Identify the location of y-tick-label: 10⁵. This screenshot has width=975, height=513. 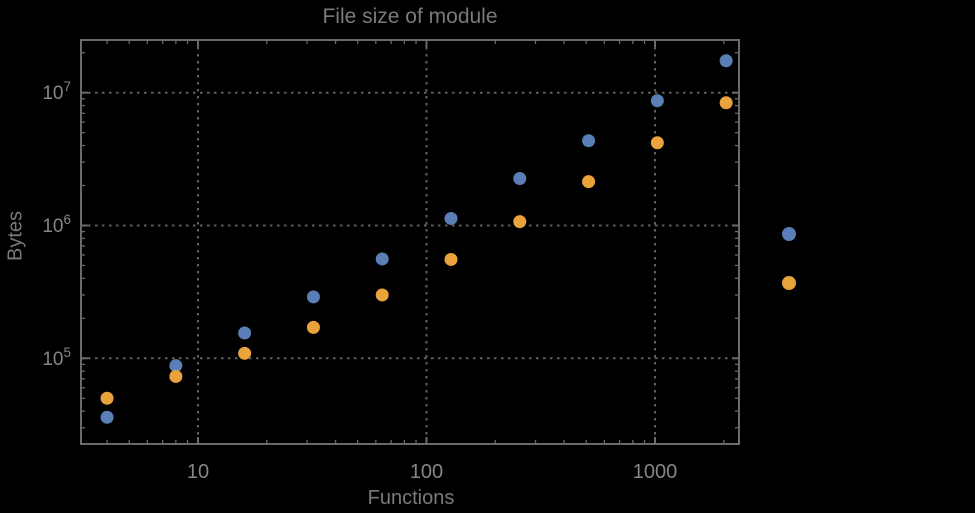
(56, 357).